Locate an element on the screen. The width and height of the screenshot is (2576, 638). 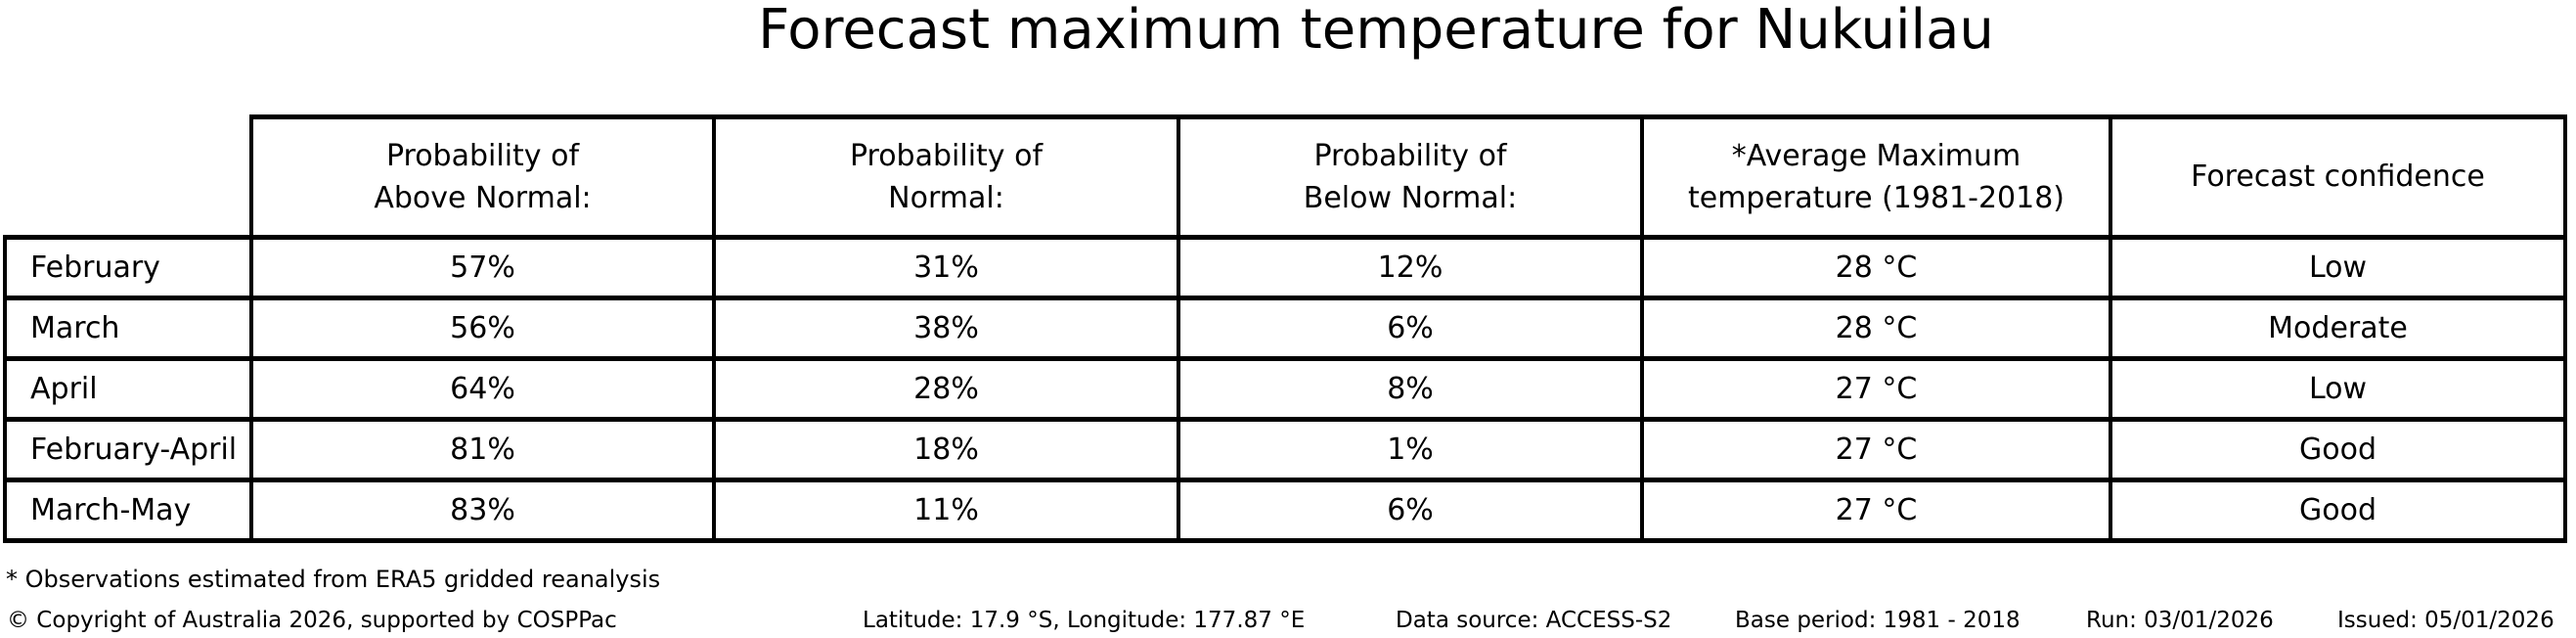
probability-above-cell: 81% is located at coordinates (483, 449).